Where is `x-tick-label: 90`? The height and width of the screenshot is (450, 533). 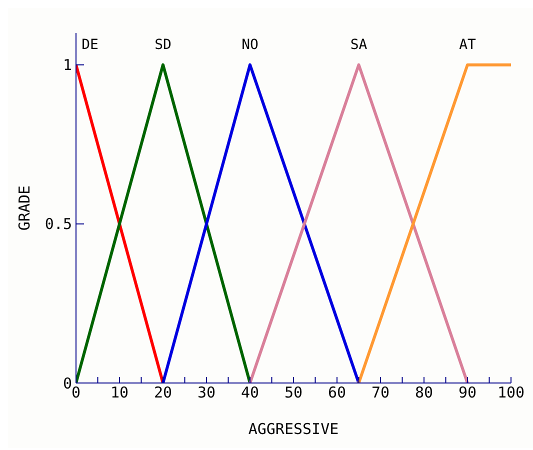 x-tick-label: 90 is located at coordinates (467, 393).